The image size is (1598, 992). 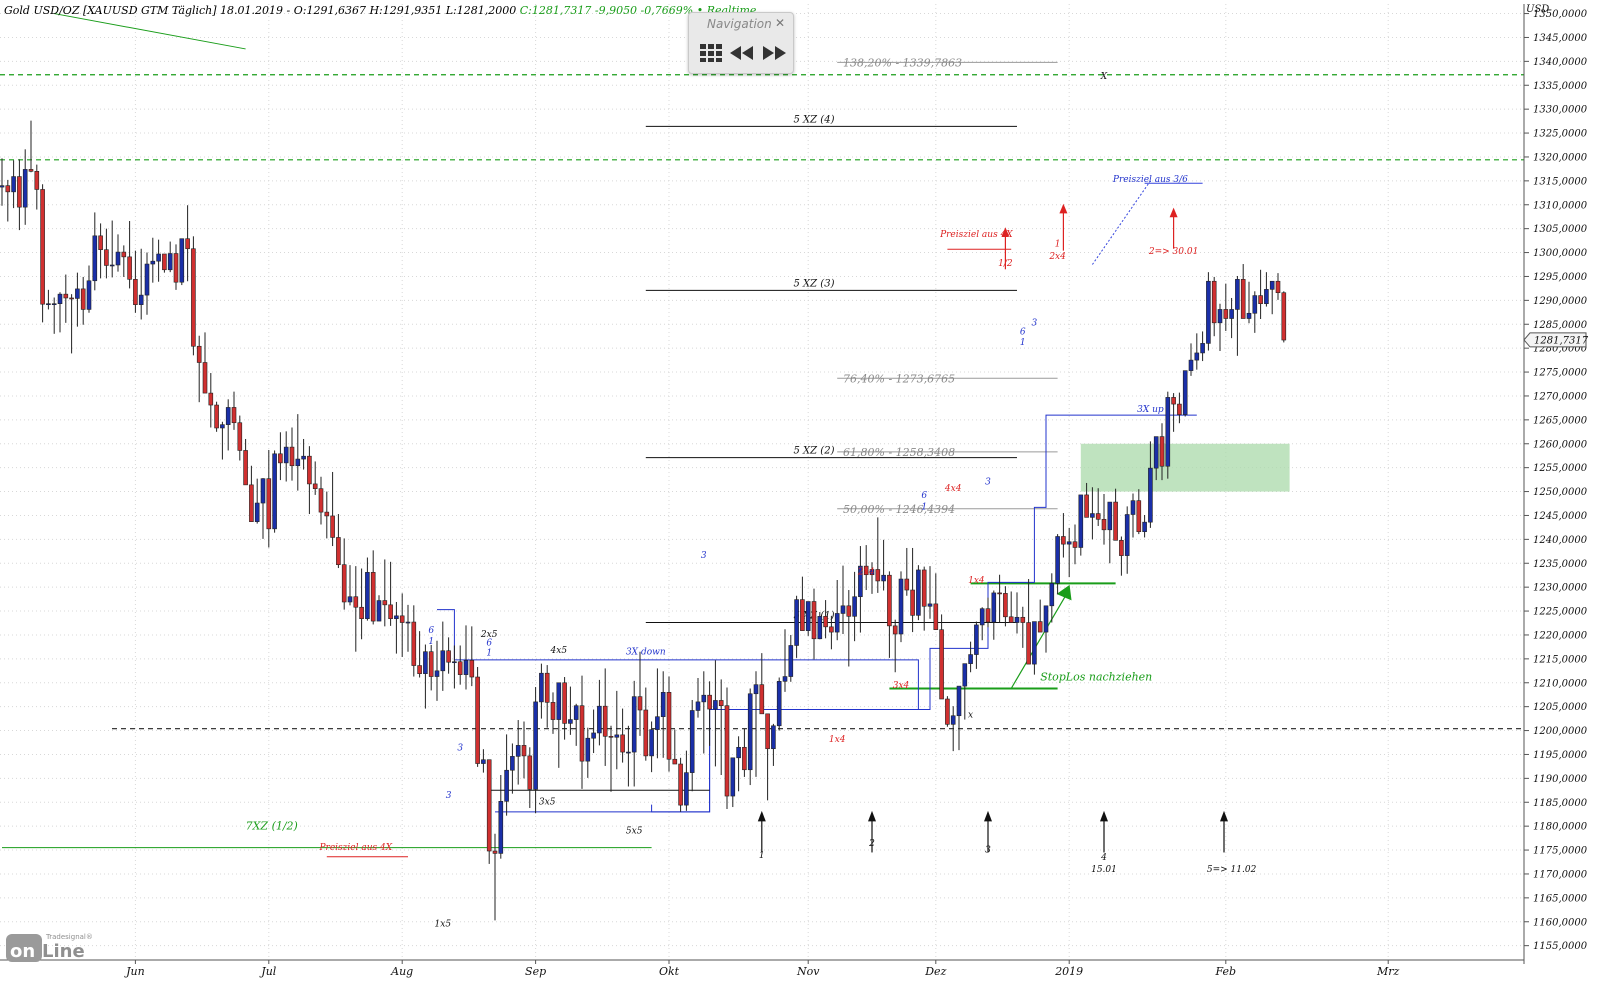 What do you see at coordinates (267, 971) in the screenshot?
I see `x-tick-label: Jul` at bounding box center [267, 971].